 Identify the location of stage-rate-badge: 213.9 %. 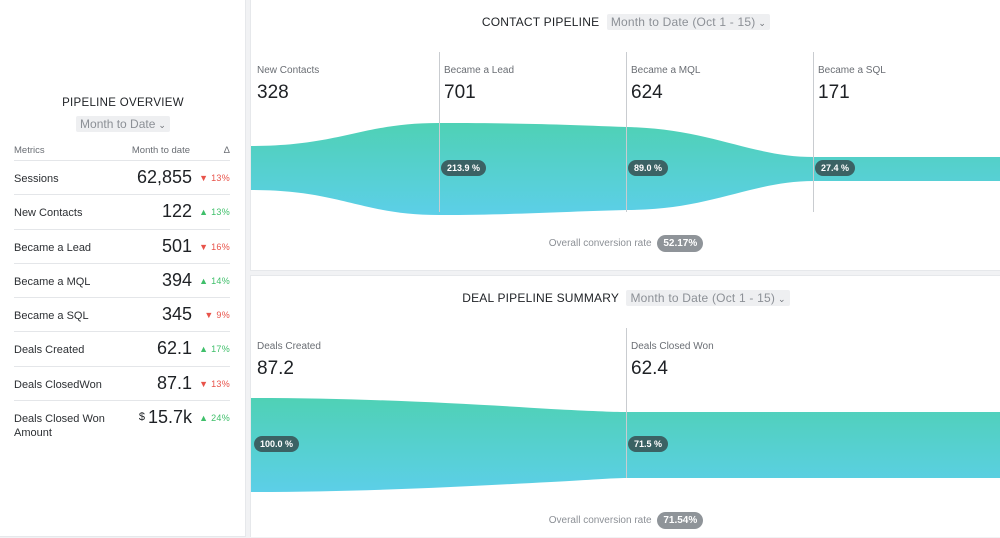
(464, 168).